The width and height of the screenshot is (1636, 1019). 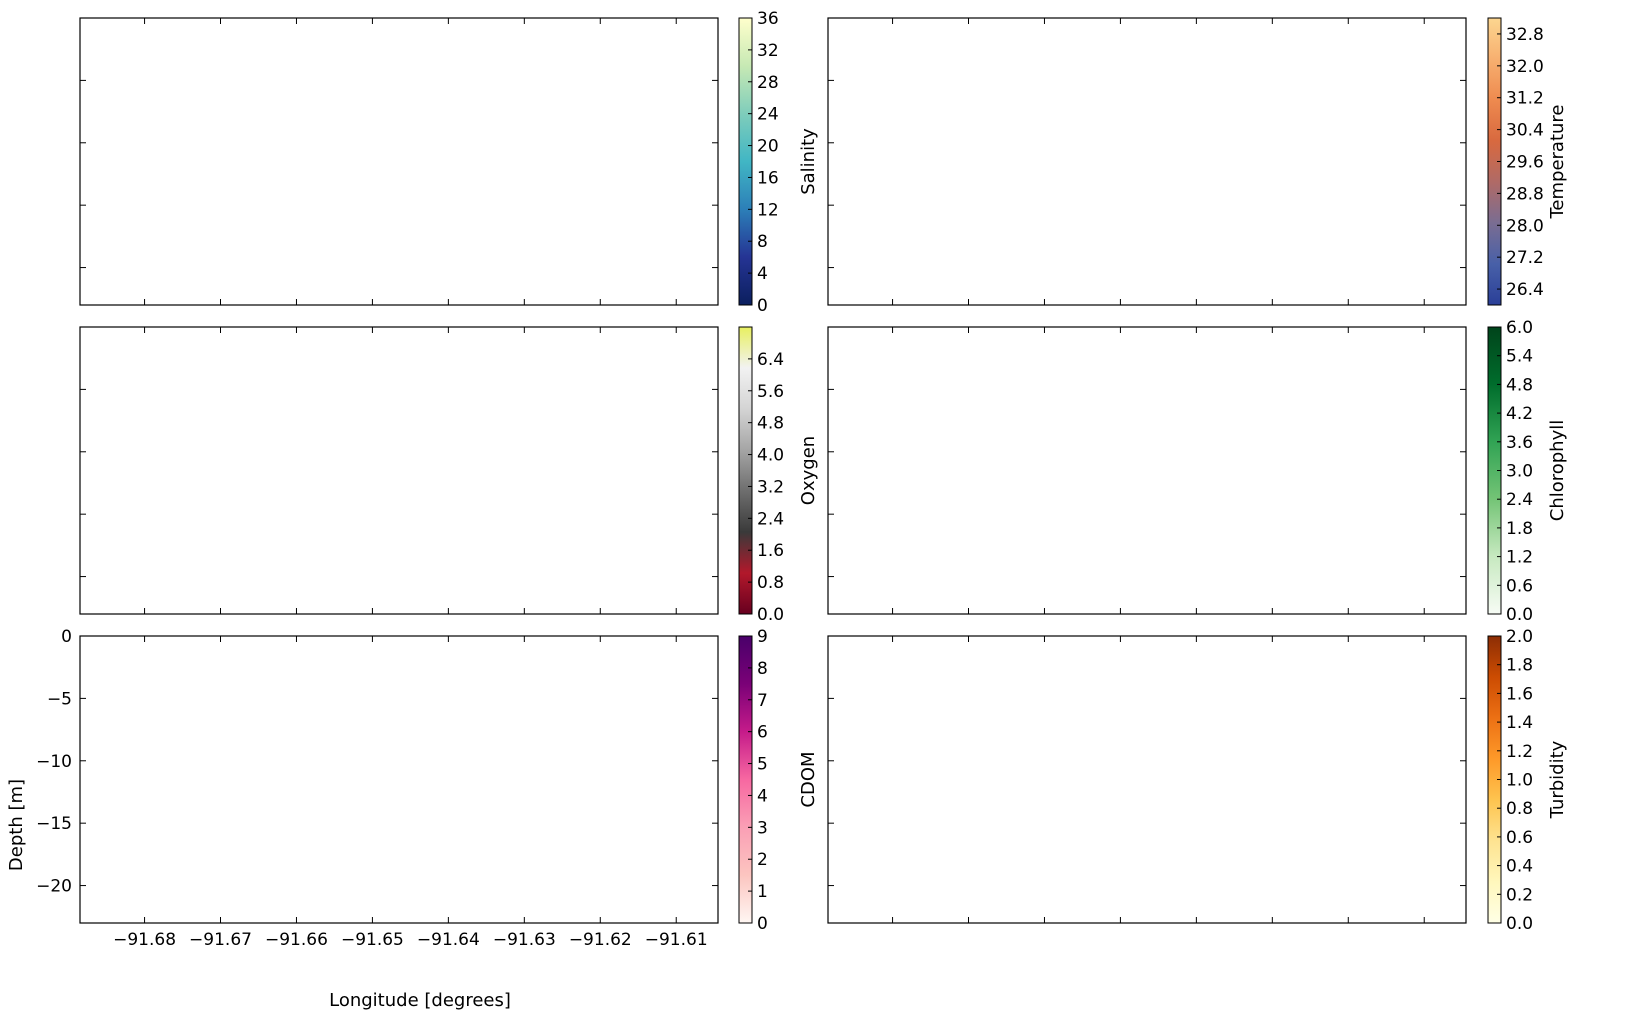 What do you see at coordinates (1519, 443) in the screenshot?
I see `colorbar-tick-label: 3.6` at bounding box center [1519, 443].